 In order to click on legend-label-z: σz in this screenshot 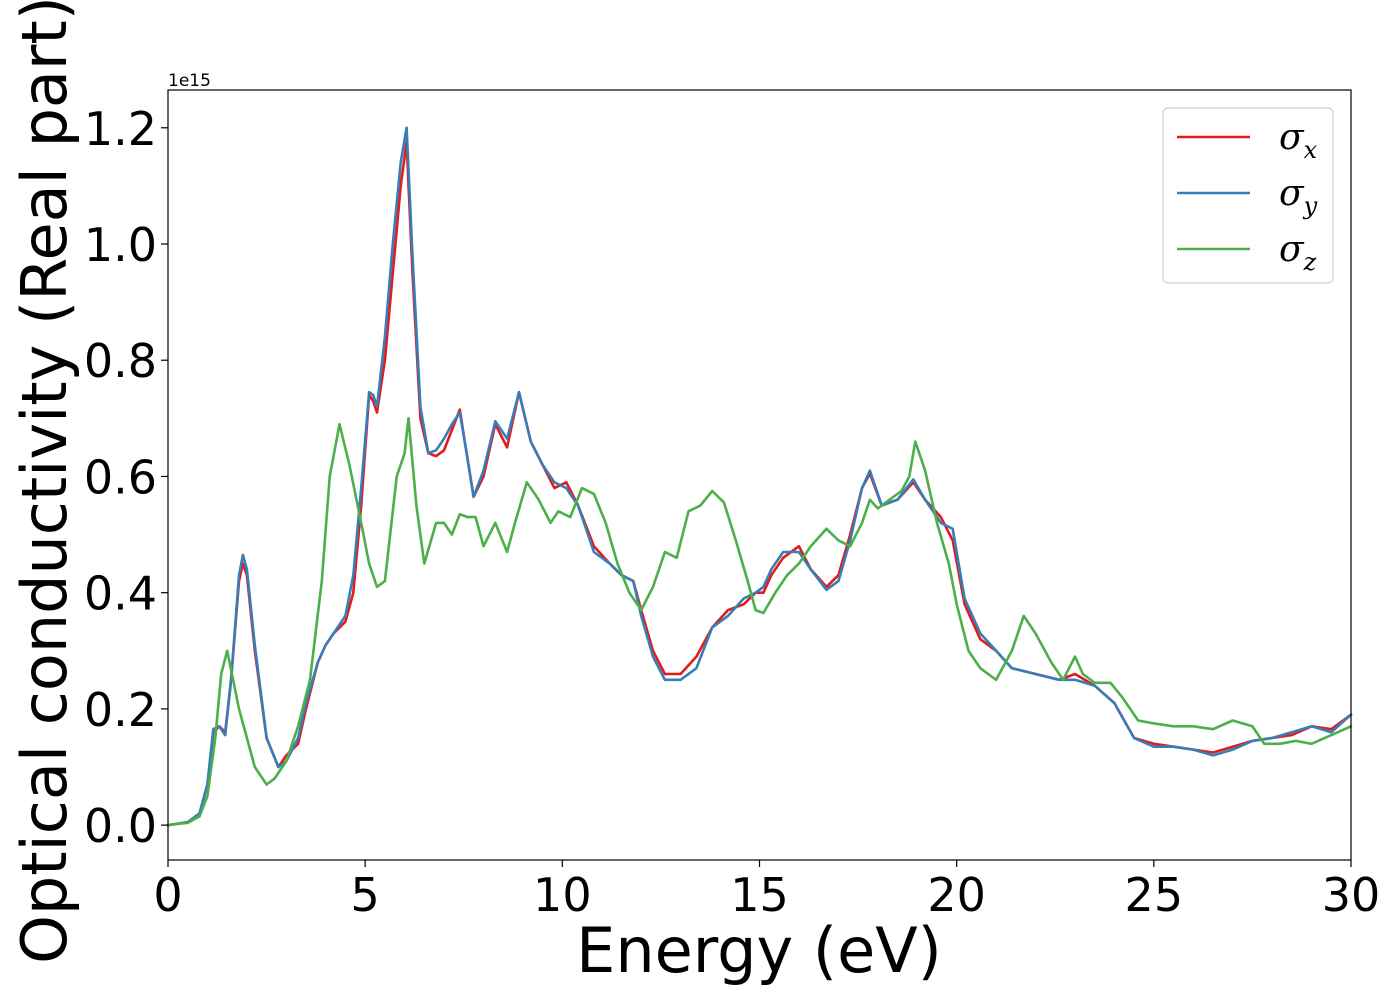, I will do `click(1298, 252)`.